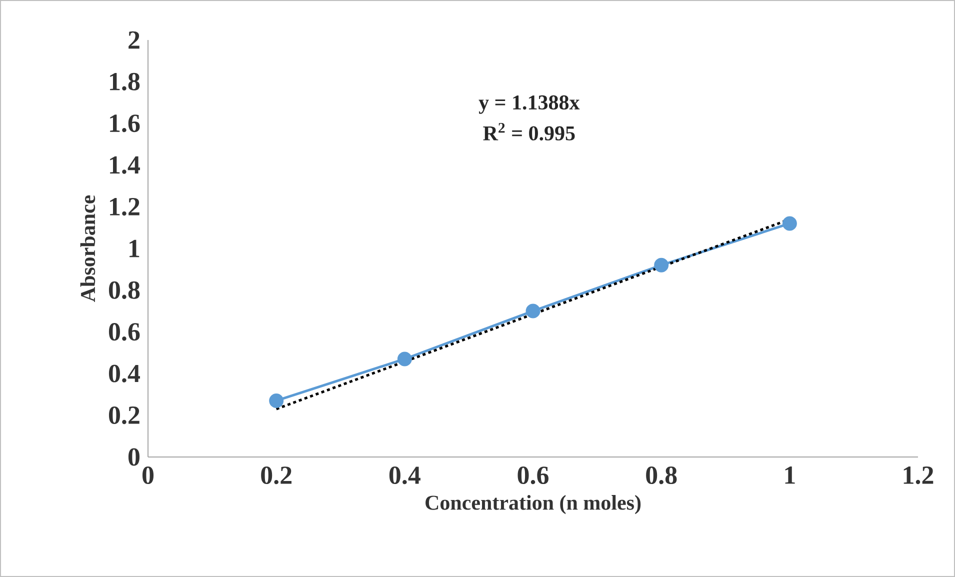  Describe the element at coordinates (125, 123) in the screenshot. I see `y-tick-label: 1.6` at that location.